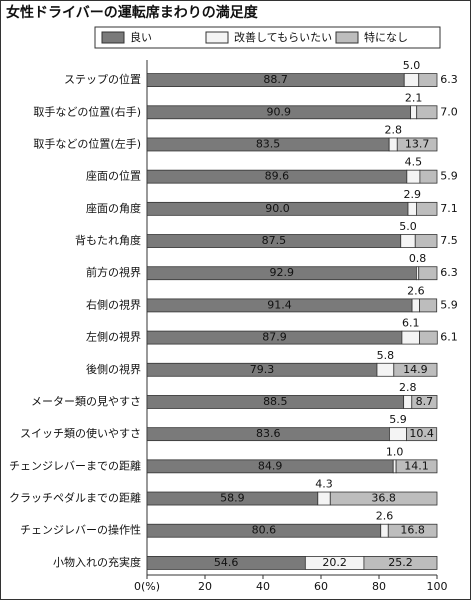  I want to click on y-tick-label: ステップの位置, so click(102, 79).